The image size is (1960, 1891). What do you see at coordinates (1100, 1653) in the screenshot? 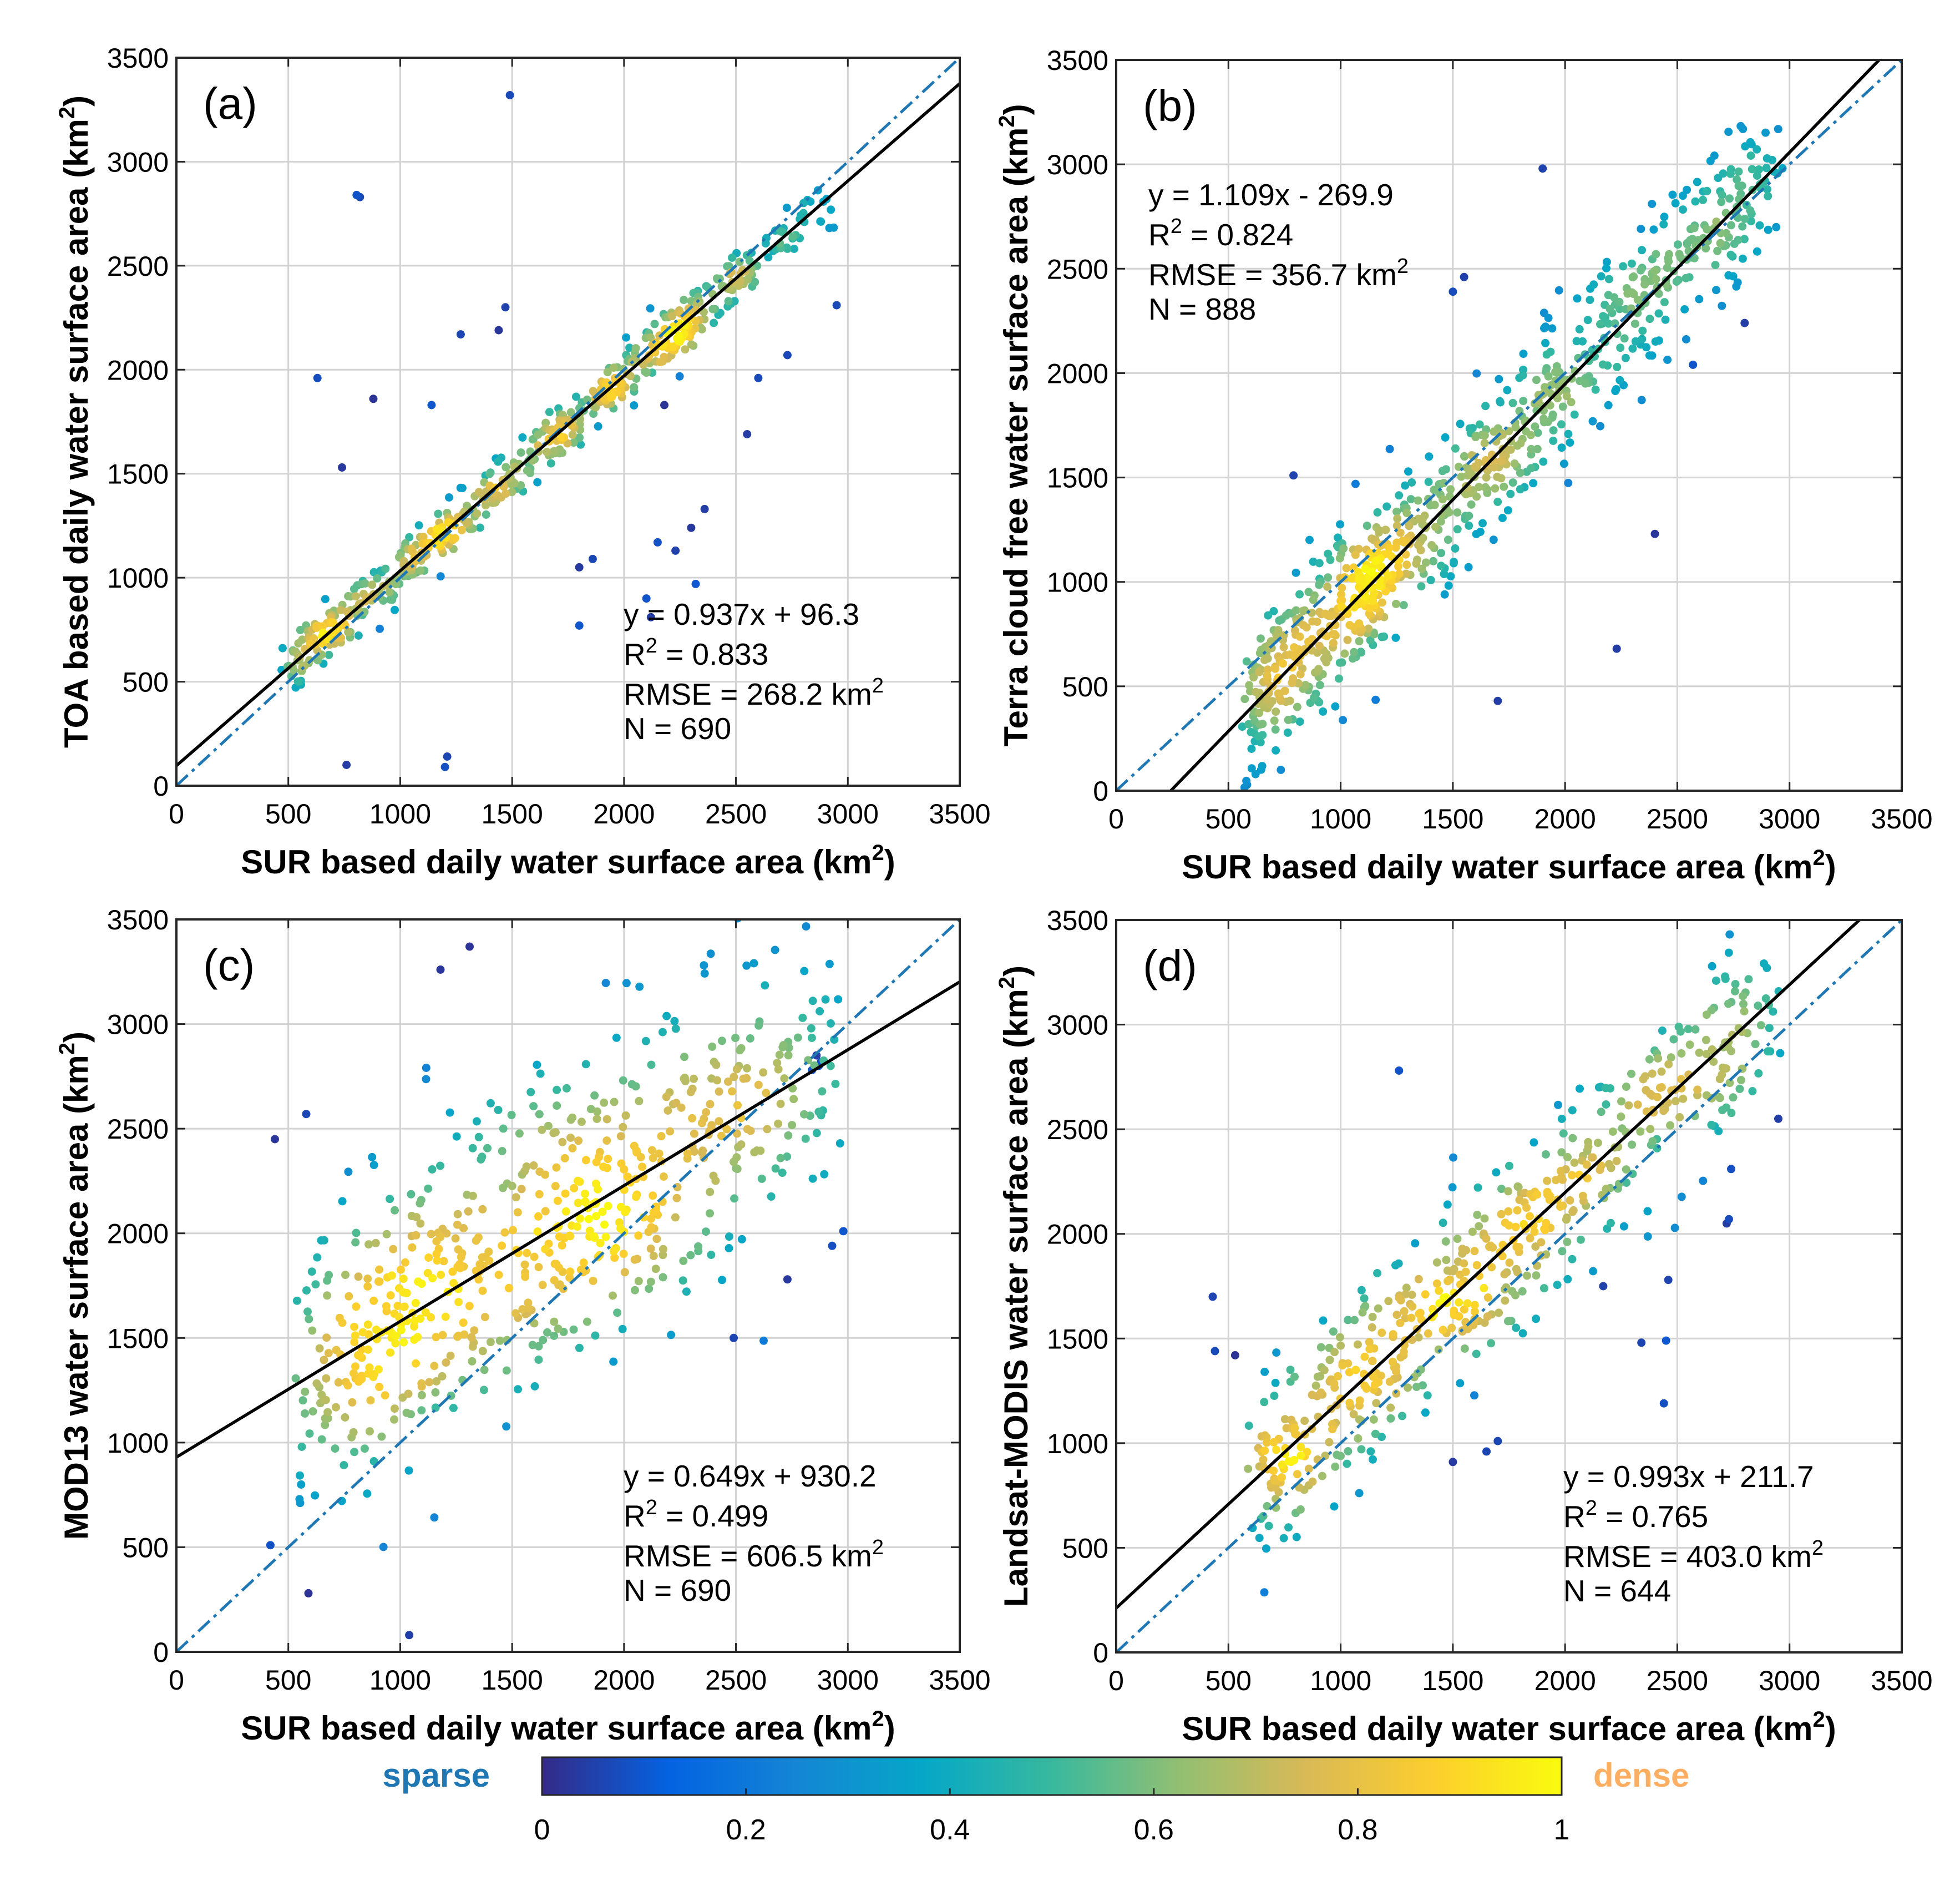
I see `y-tick-label: 0` at bounding box center [1100, 1653].